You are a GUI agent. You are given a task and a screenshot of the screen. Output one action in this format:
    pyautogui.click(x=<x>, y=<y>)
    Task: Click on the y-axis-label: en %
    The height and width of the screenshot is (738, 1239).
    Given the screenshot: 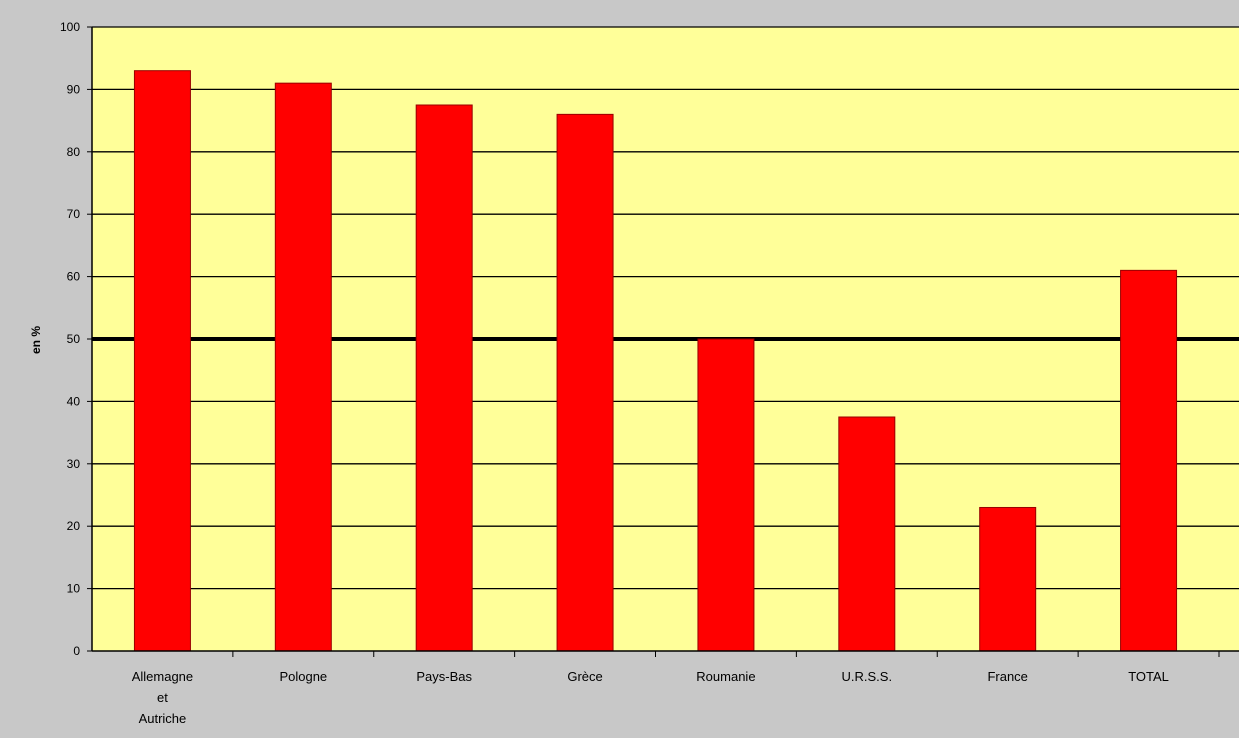 What is the action you would take?
    pyautogui.click(x=36, y=340)
    